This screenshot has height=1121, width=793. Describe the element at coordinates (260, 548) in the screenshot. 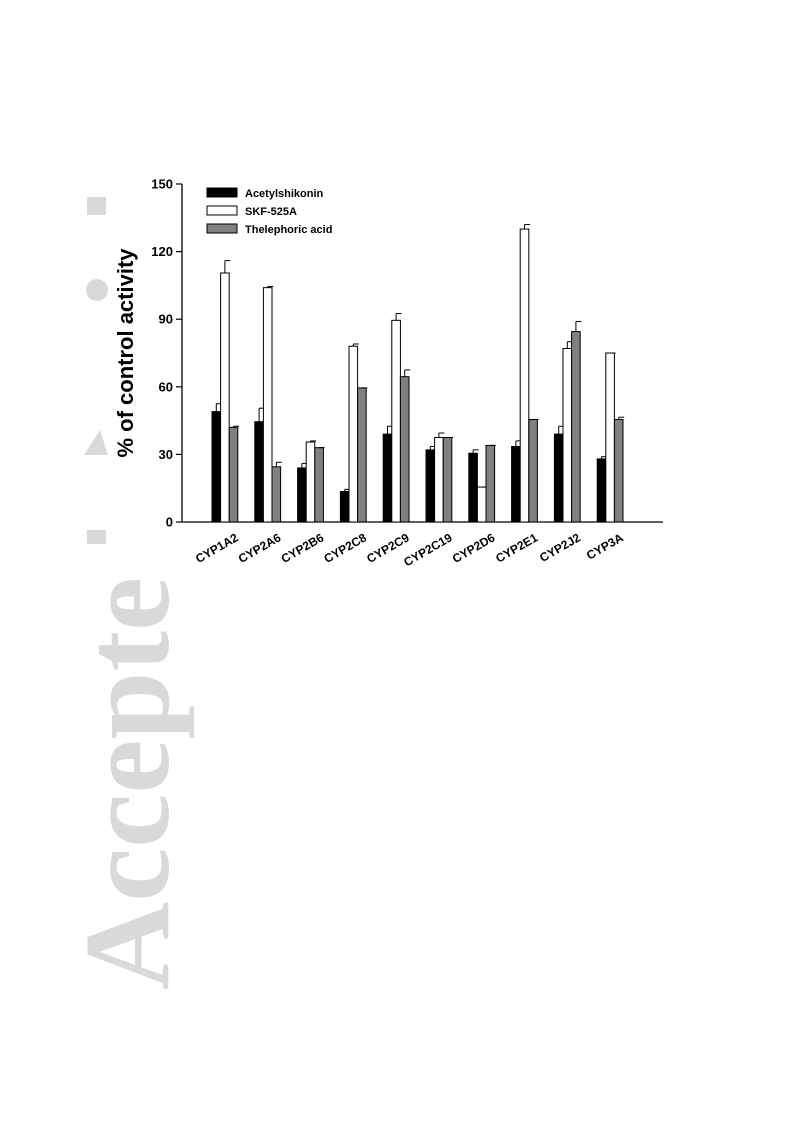

I see `x-tick-label: CYP2A6` at that location.